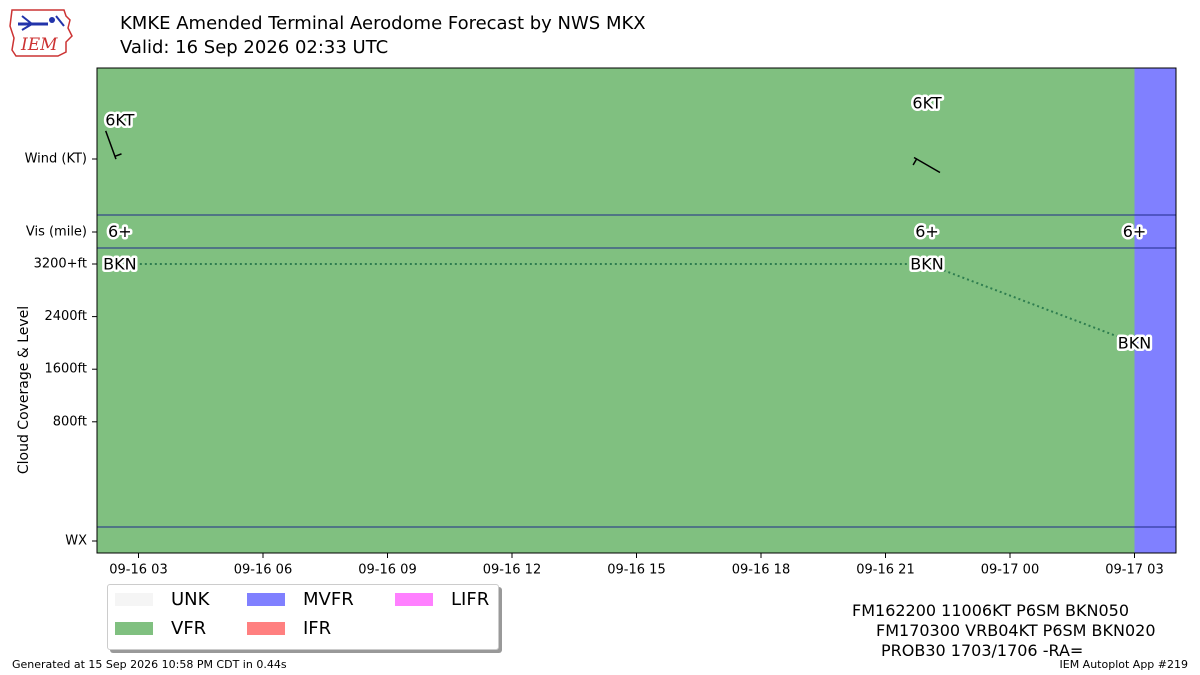  What do you see at coordinates (991, 610) in the screenshot?
I see `raw-taf-line-1: FM162200 11006KT P6SM BKN050` at bounding box center [991, 610].